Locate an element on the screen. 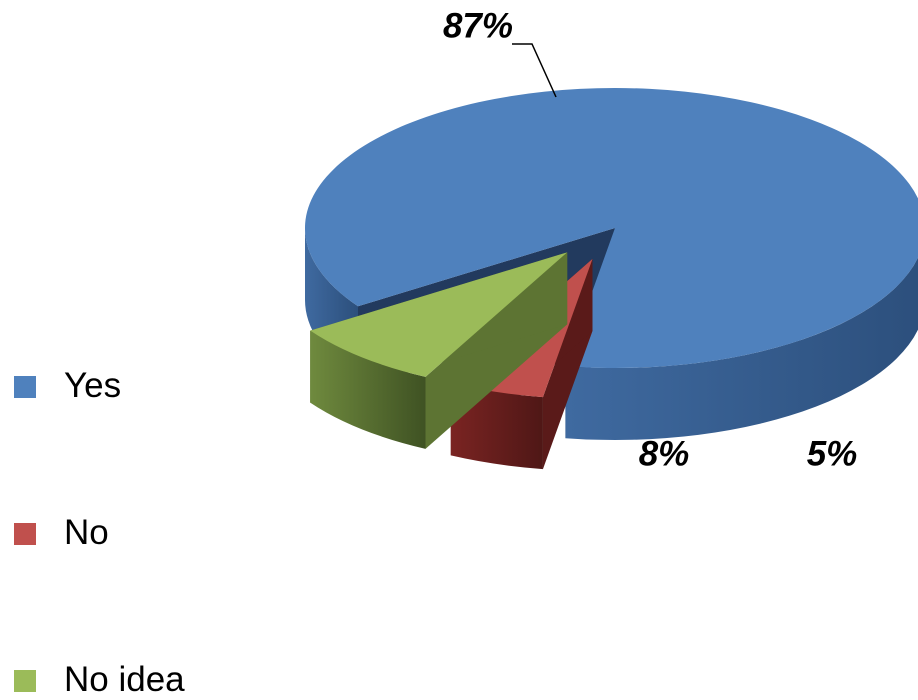 The width and height of the screenshot is (918, 700). legend-swatch-no is located at coordinates (25, 534).